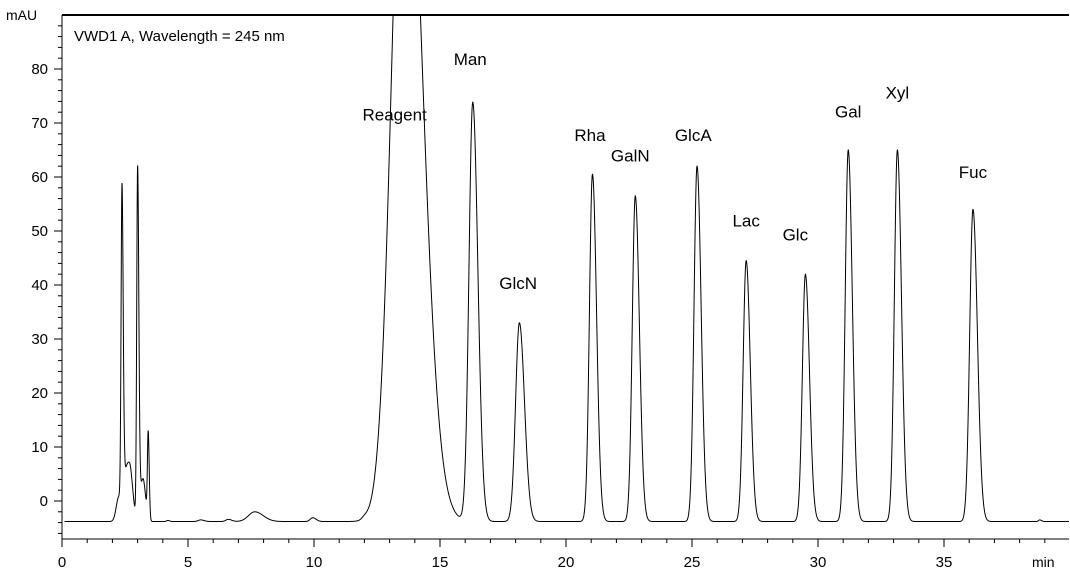 The height and width of the screenshot is (579, 1070). Describe the element at coordinates (796, 235) in the screenshot. I see `peak-label: Glc` at that location.